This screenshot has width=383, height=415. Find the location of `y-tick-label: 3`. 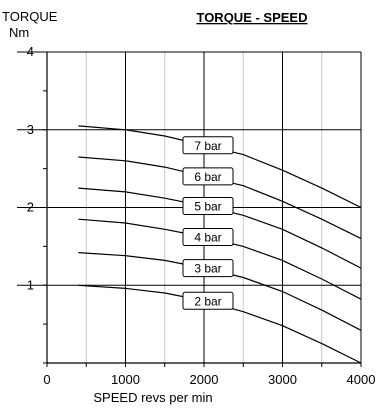

y-tick-label: 3 is located at coordinates (30, 129).